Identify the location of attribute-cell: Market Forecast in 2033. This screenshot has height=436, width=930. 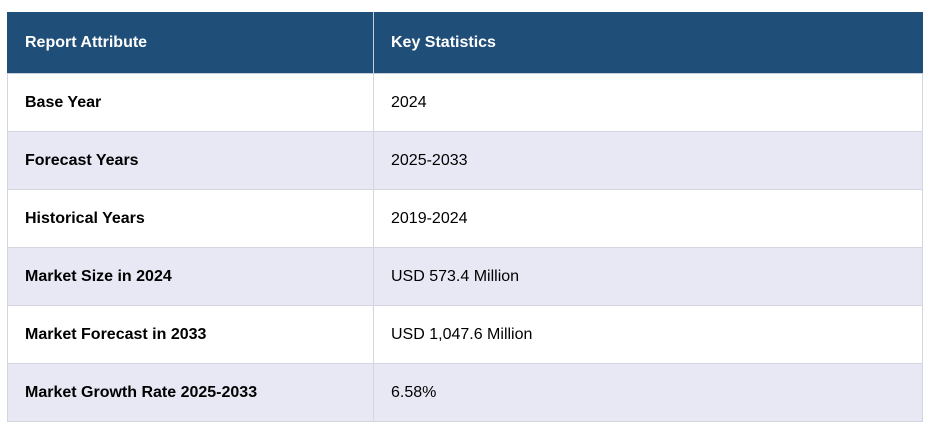
(190, 334).